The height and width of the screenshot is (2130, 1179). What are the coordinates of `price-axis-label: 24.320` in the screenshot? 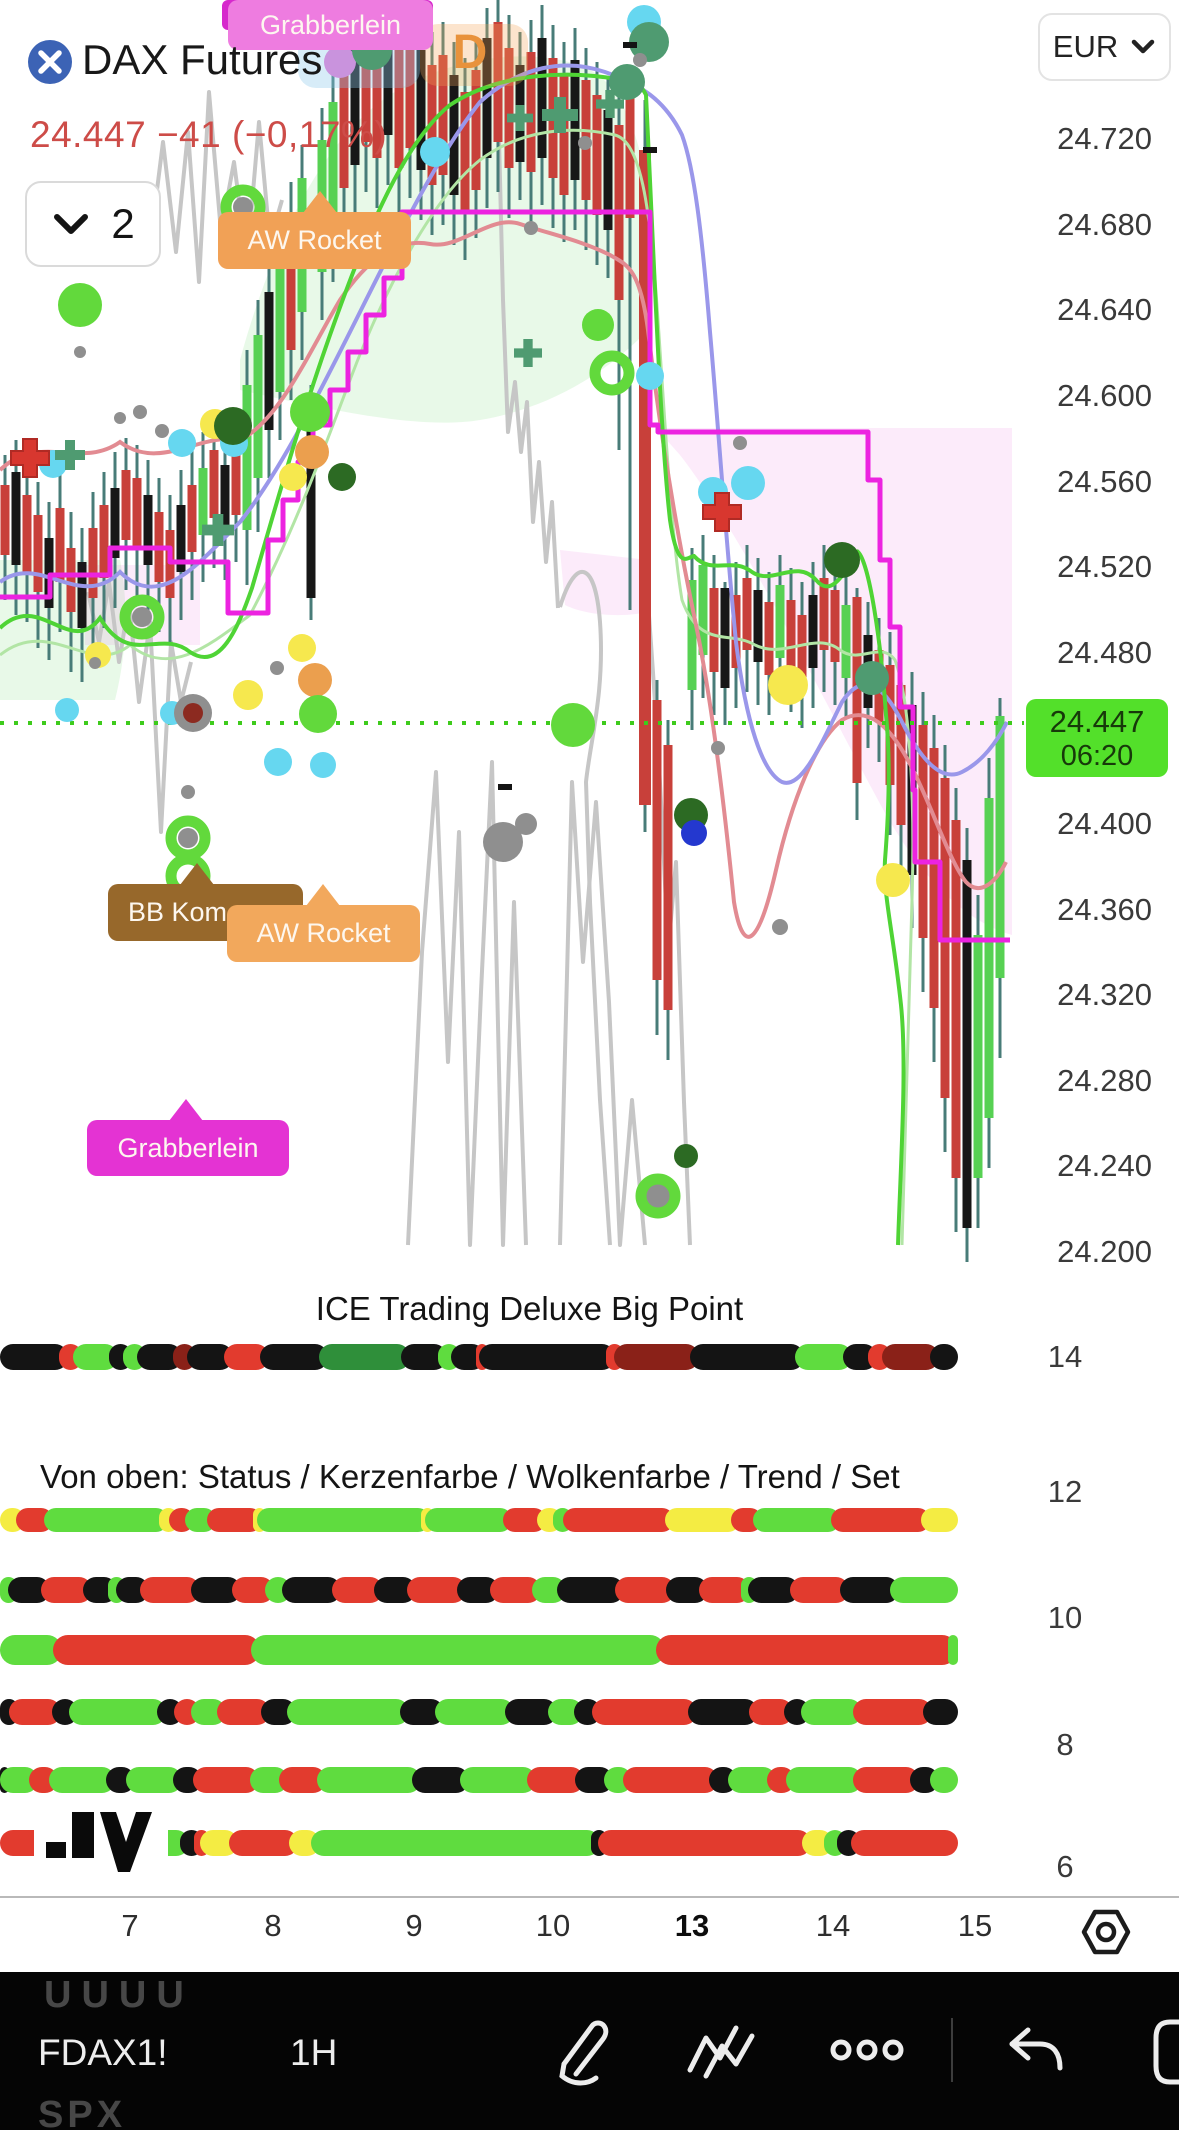 It's located at (1104, 994).